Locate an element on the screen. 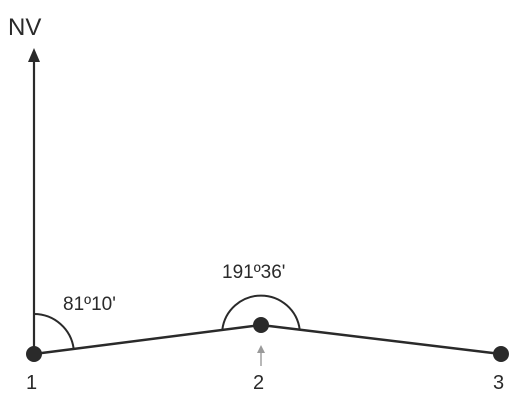 This screenshot has height=394, width=511. station-label-3: 3 is located at coordinates (498, 383).